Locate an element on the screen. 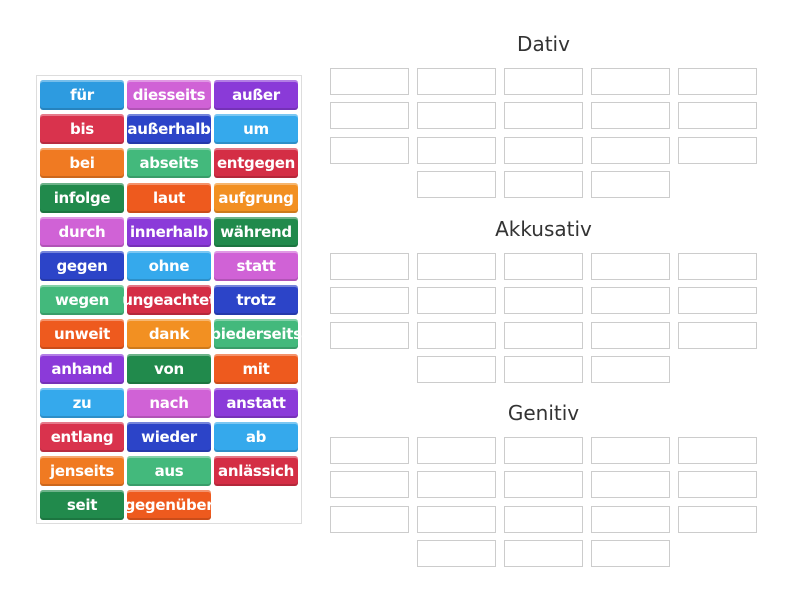  word-tile: seit is located at coordinates (82, 505).